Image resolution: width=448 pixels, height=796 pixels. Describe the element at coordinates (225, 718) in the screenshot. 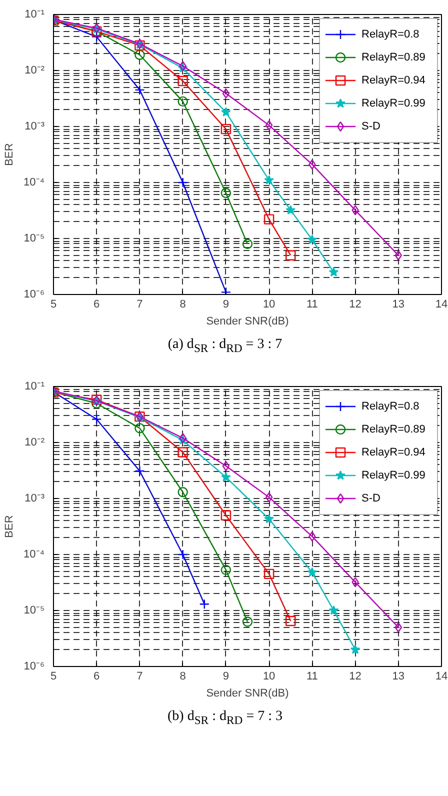

I see `text: (b) d$_{SR}$ : d$_{RD}$ = 7 : 3` at that location.